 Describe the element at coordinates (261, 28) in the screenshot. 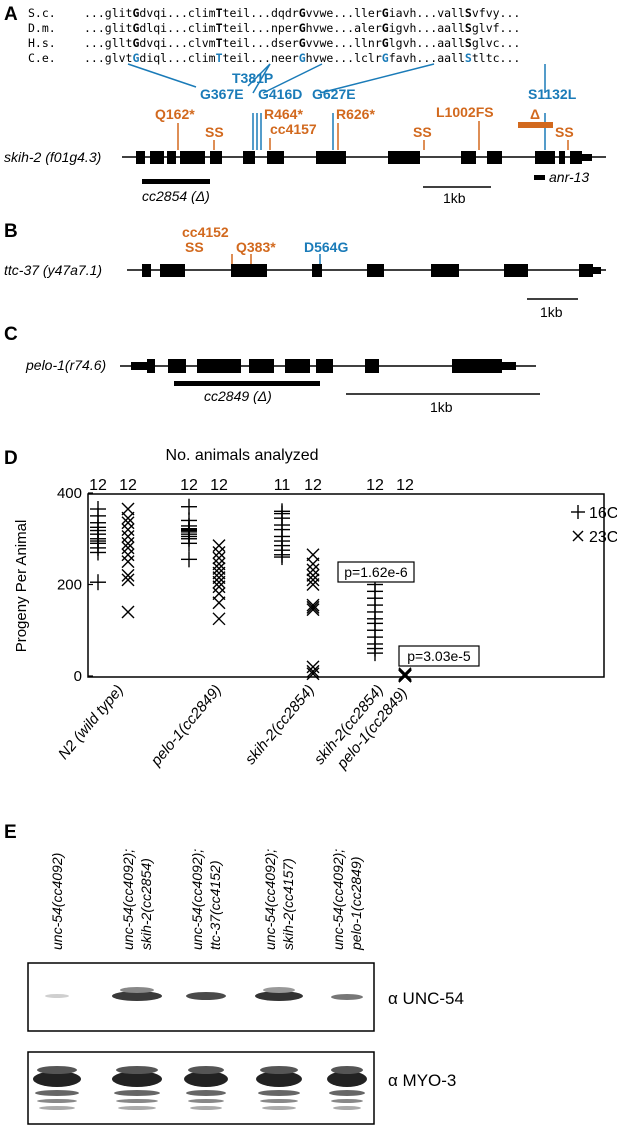

I see `residue: teil...nper` at that location.